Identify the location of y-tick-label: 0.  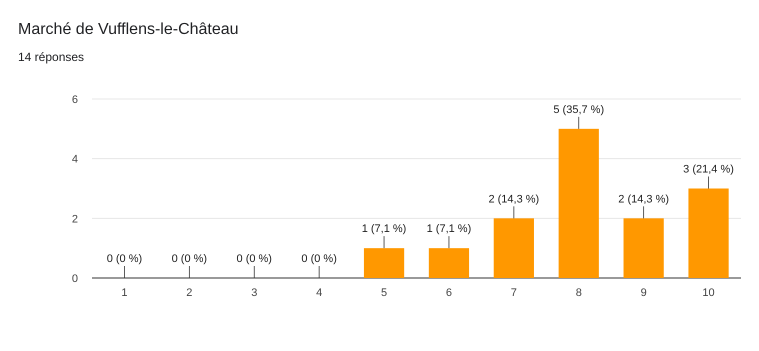
(75, 279).